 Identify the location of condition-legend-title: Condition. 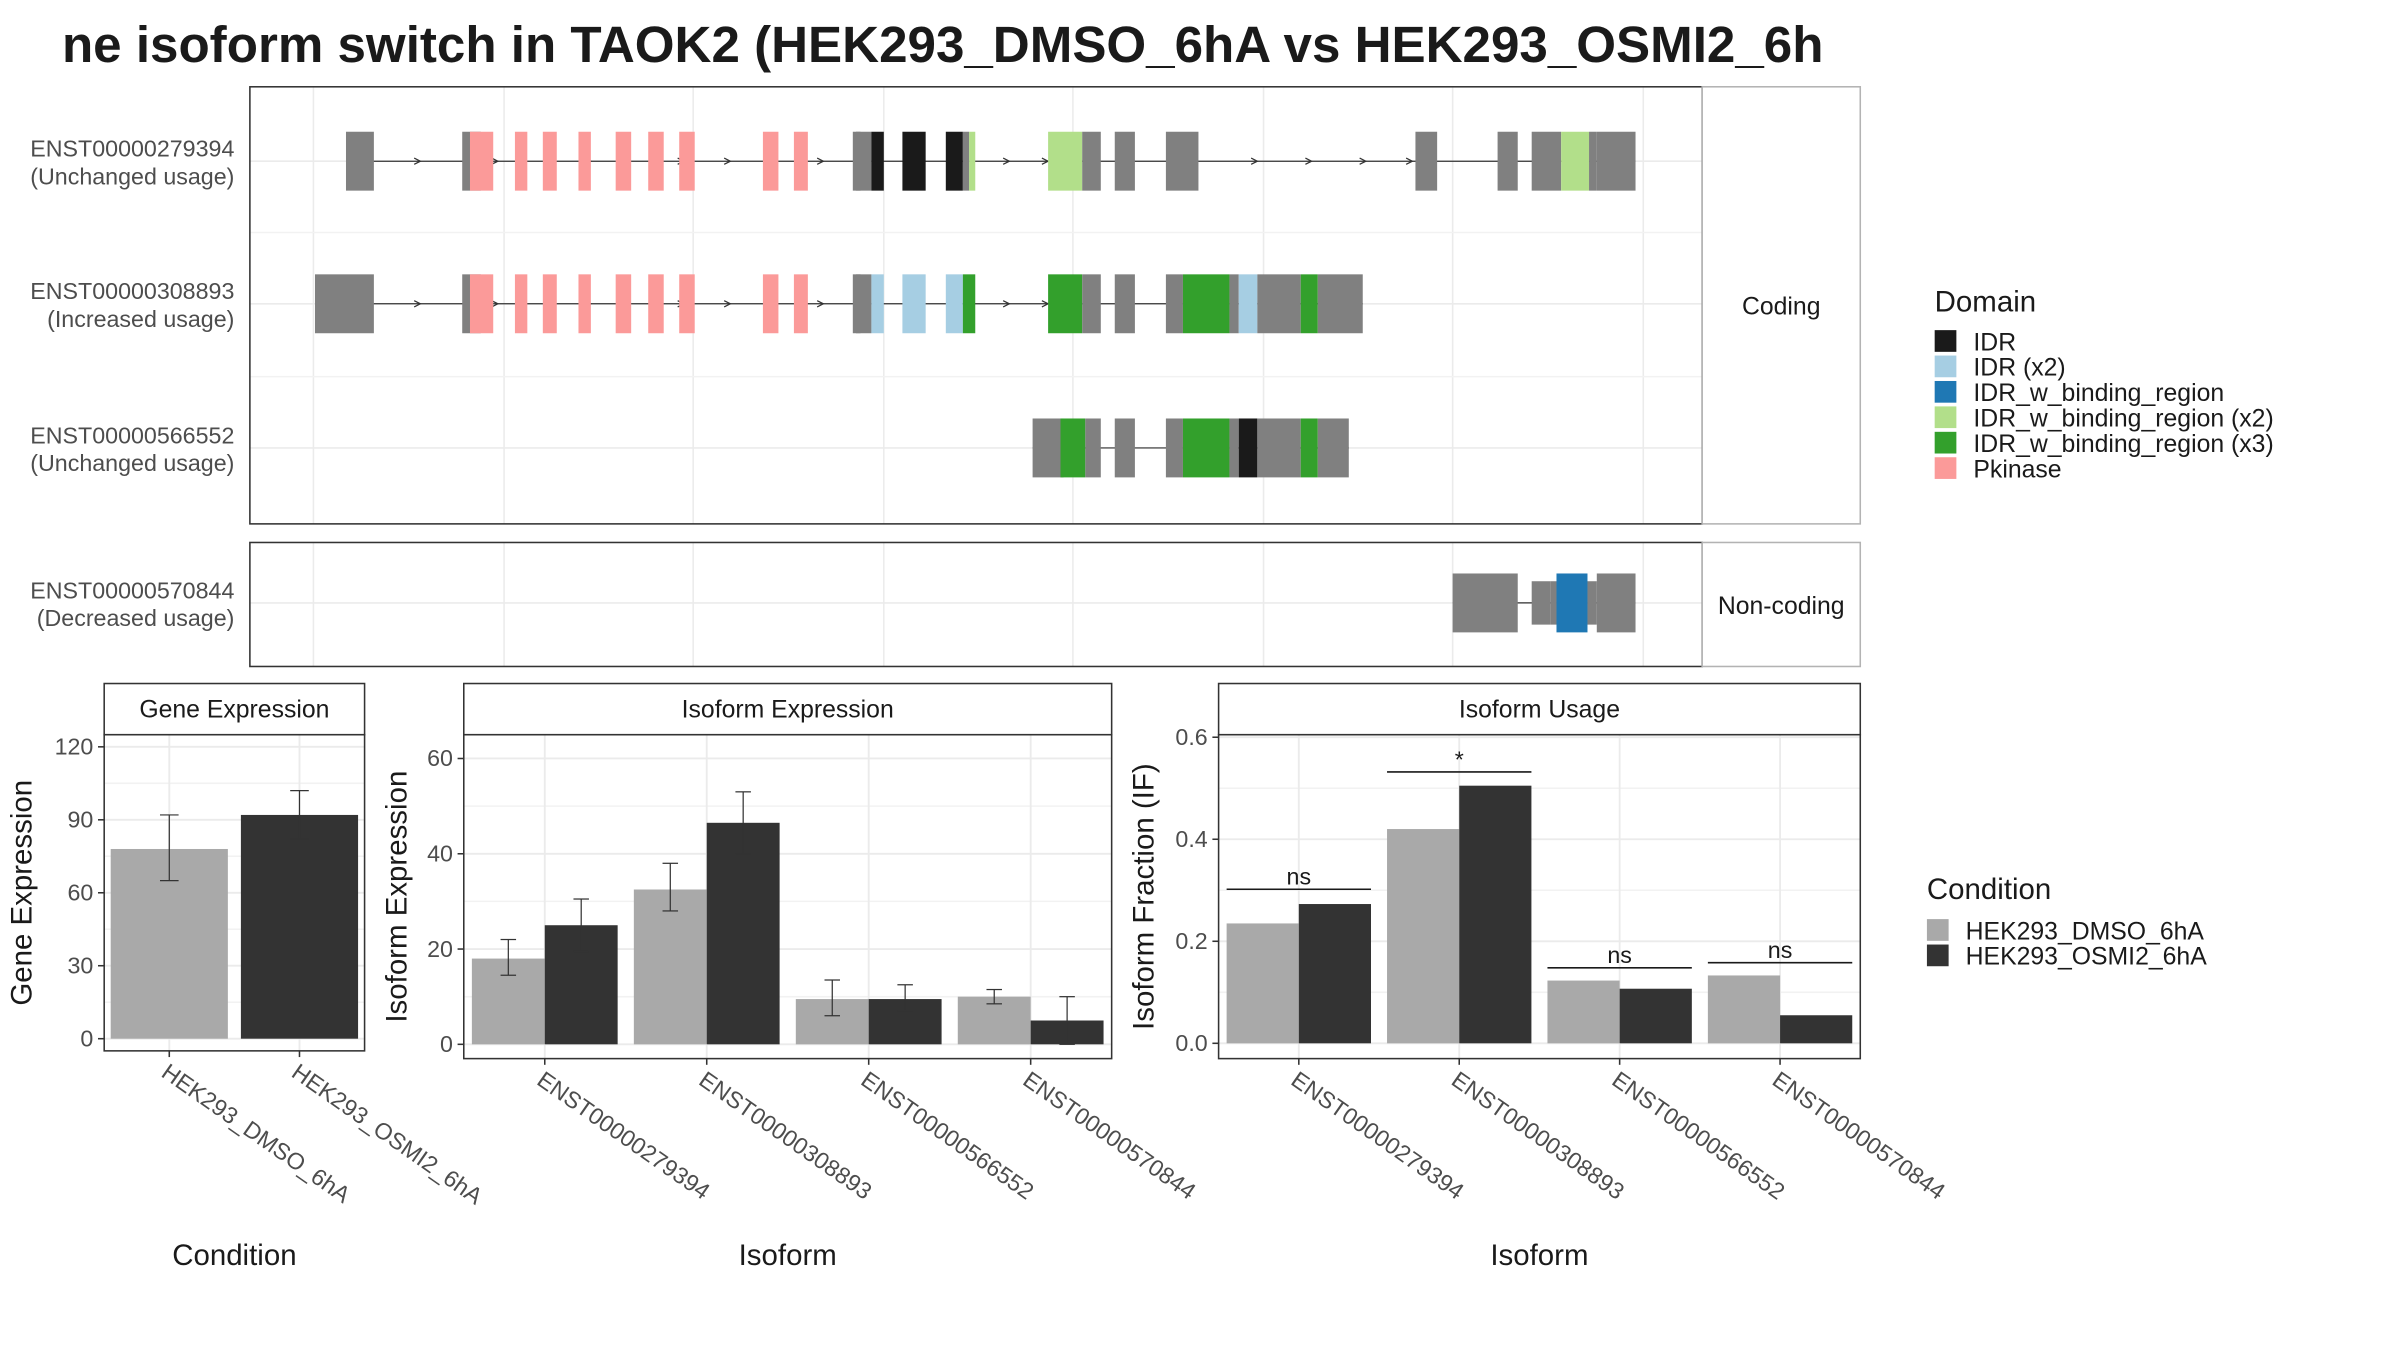
(1989, 889).